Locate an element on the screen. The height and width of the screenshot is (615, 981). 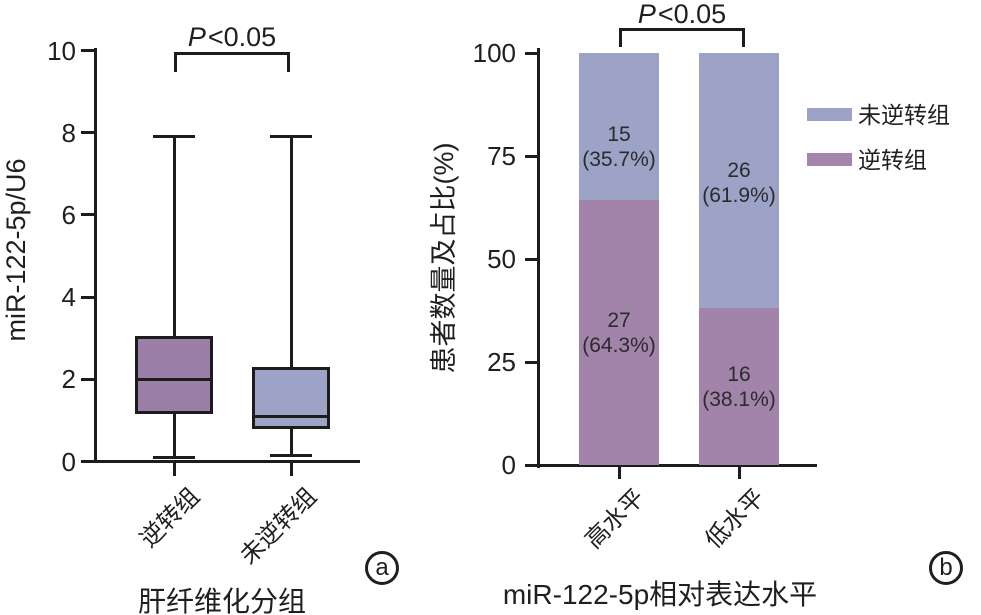
bar-label: 27 (64.3%) is located at coordinates (619, 333).